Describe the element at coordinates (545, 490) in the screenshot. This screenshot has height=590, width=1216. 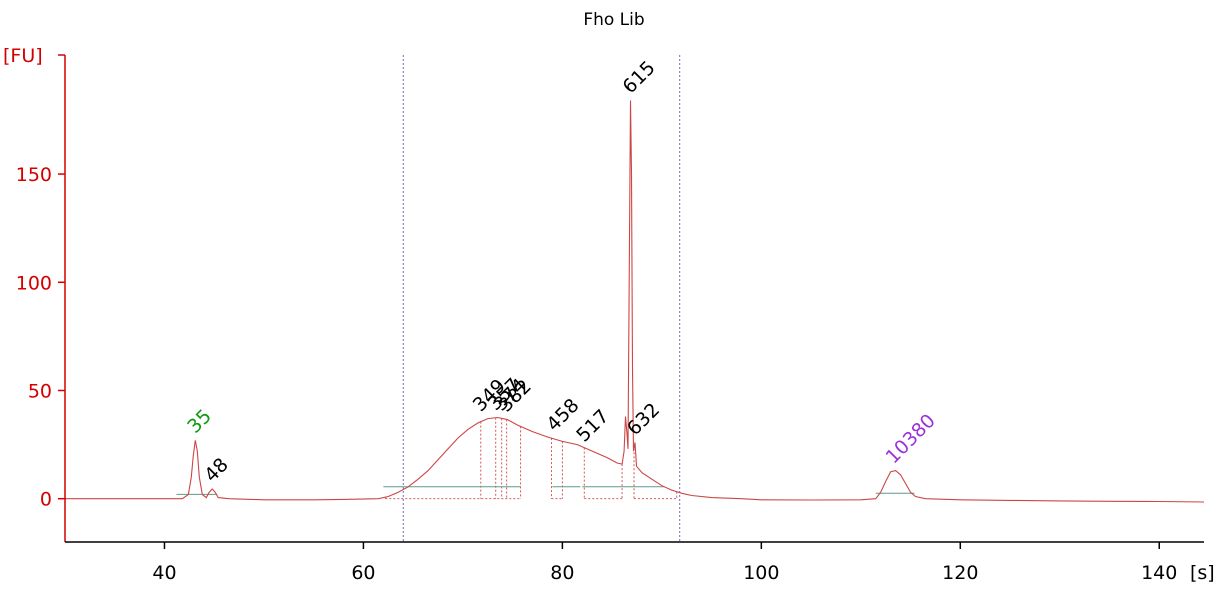
I see `baselines` at that location.